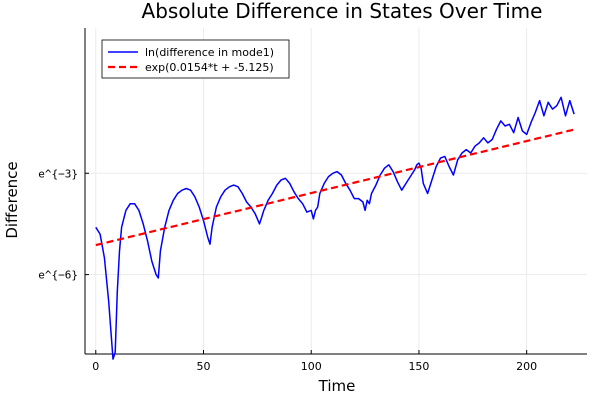  What do you see at coordinates (311, 366) in the screenshot?
I see `x-tick-label: 100` at bounding box center [311, 366].